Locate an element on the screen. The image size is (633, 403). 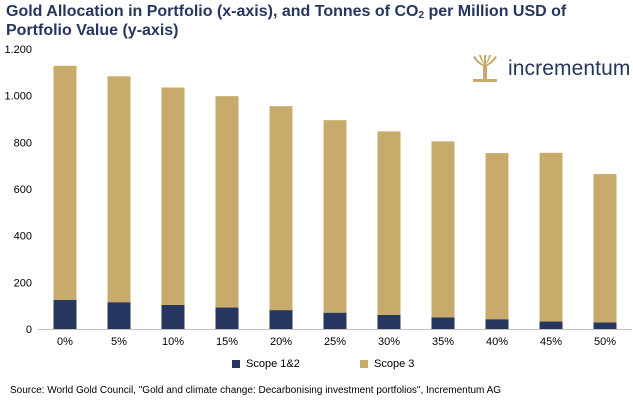
y-tick-label: 800 is located at coordinates (23, 143).